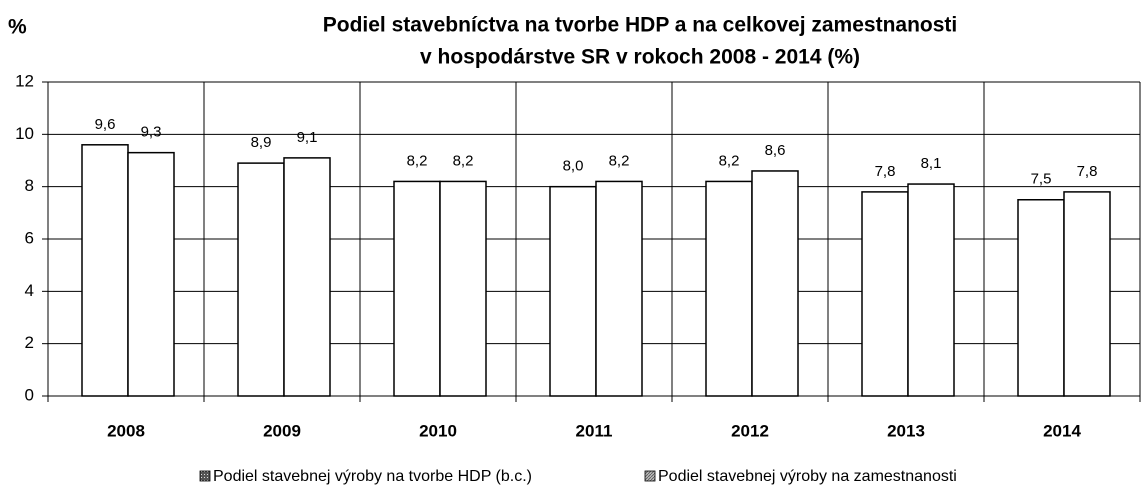 This screenshot has width=1141, height=488. Describe the element at coordinates (775, 150) in the screenshot. I see `data-label: 8,6` at that location.